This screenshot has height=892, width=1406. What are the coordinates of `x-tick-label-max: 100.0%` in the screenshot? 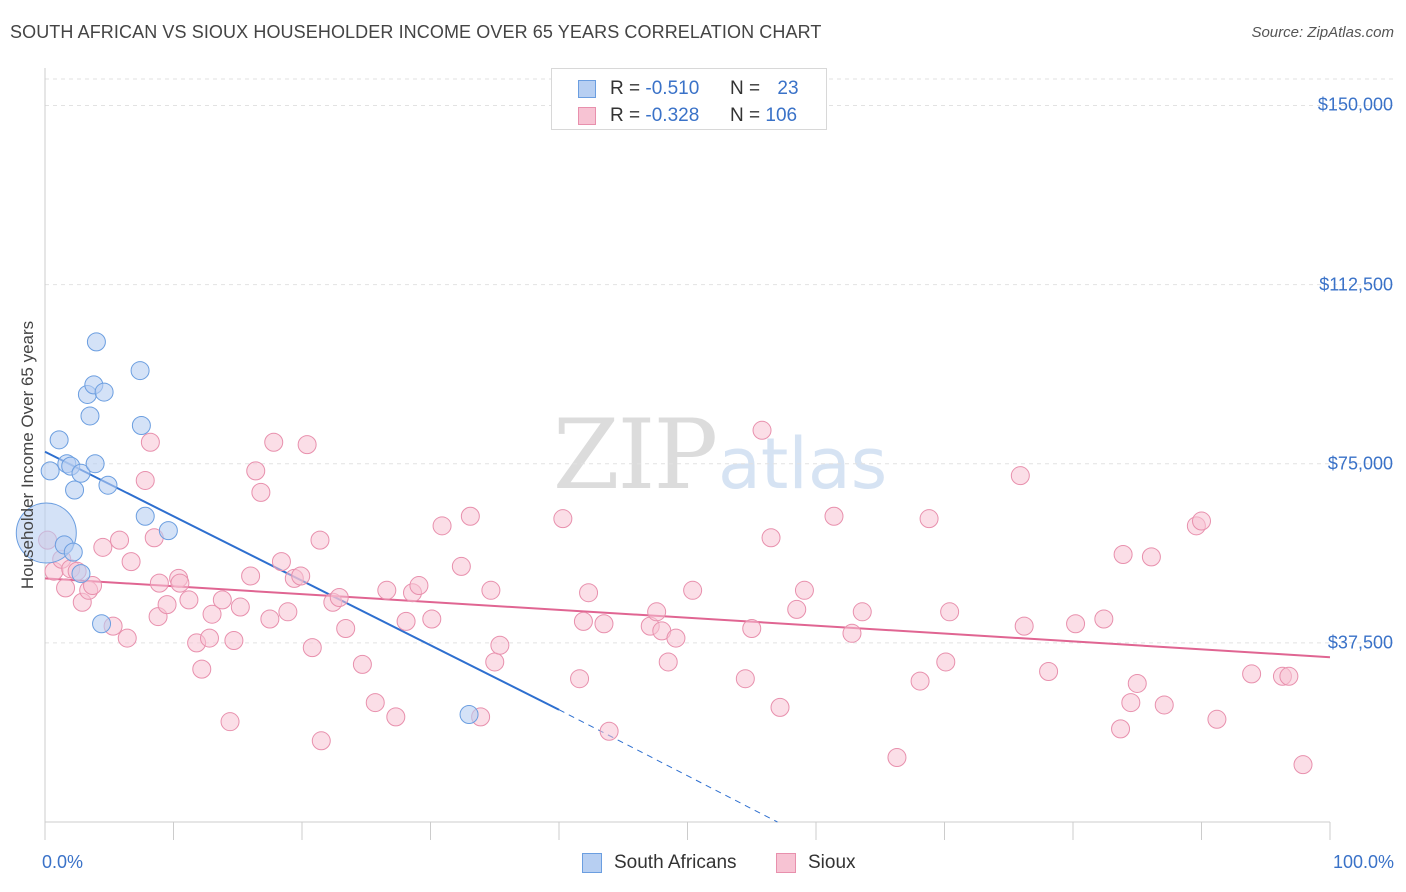 It's located at (1363, 862).